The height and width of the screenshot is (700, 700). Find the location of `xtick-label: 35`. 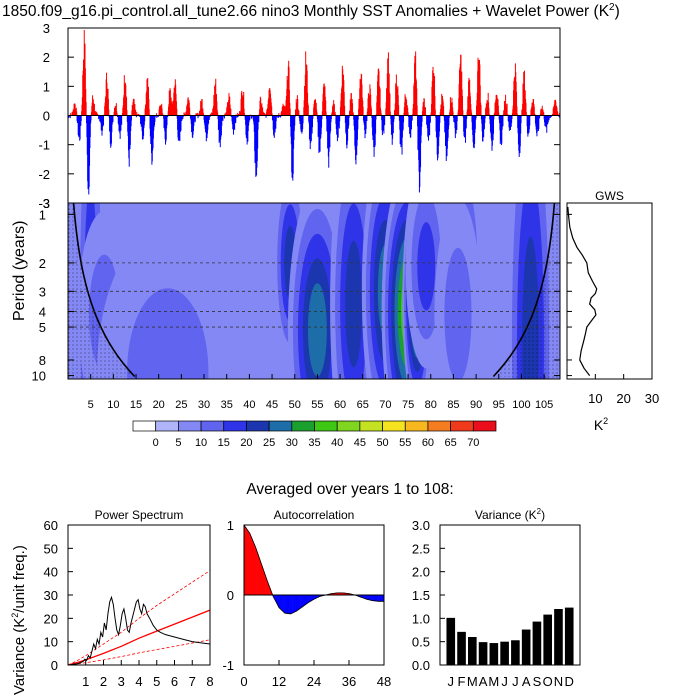

xtick-label: 35 is located at coordinates (227, 405).